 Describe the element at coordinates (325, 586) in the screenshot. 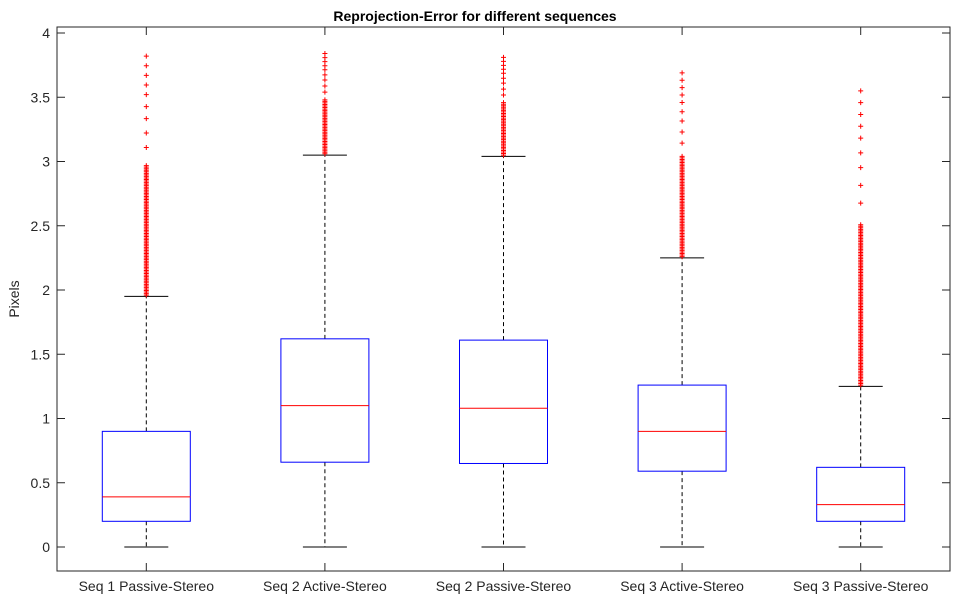

I see `x-tick-label: Seq 2 Active-Stereo` at that location.